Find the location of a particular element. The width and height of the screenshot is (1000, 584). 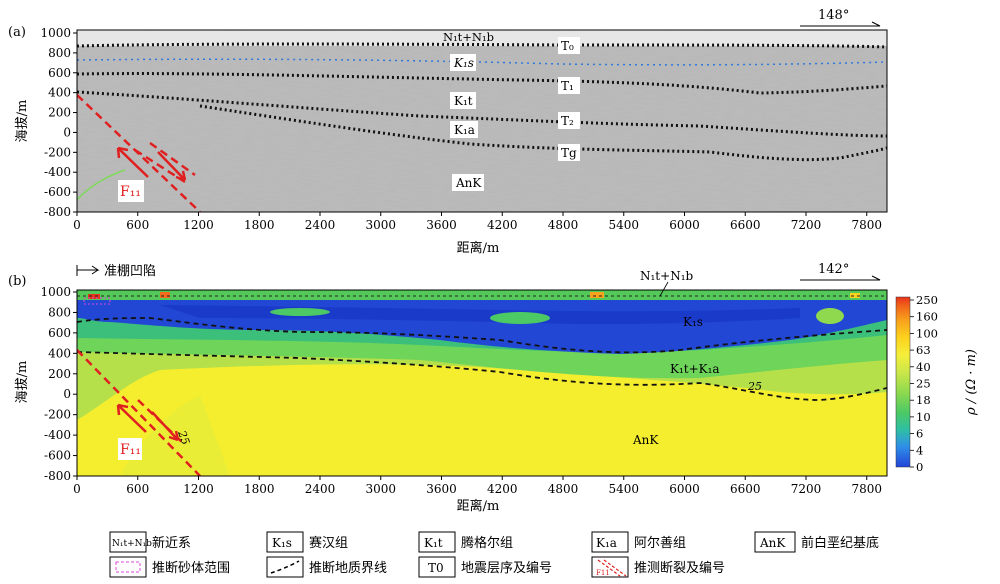

legend-key-k1a: K₁a is located at coordinates (606, 543).